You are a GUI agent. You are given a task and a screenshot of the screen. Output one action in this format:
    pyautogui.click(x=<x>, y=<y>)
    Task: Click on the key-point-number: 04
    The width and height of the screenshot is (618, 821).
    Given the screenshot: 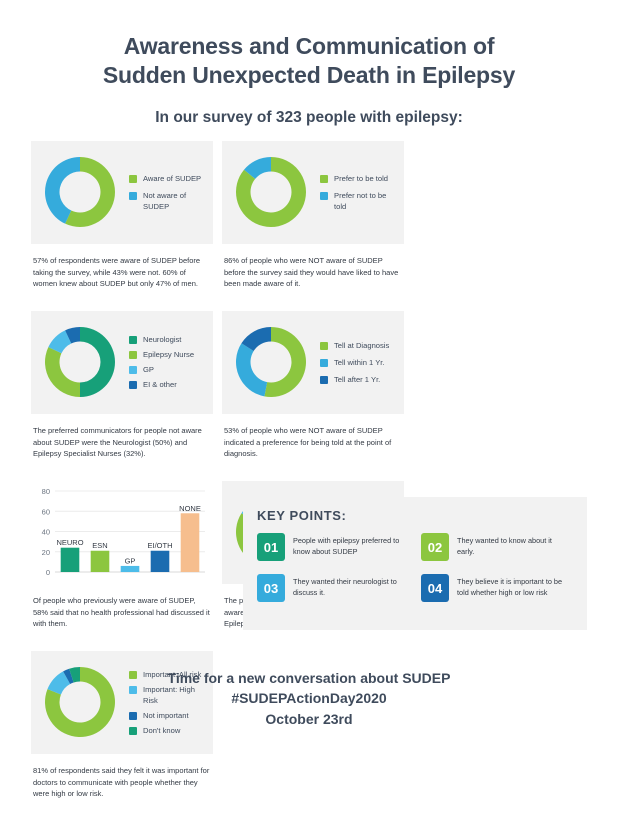 What is the action you would take?
    pyautogui.click(x=435, y=588)
    